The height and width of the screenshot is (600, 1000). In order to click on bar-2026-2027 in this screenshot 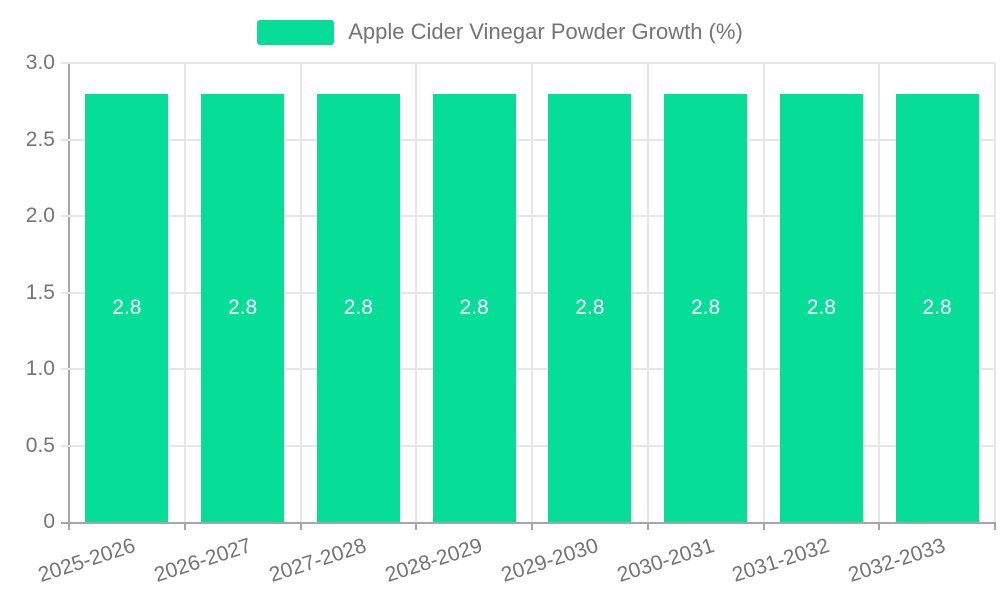, I will do `click(243, 307)`.